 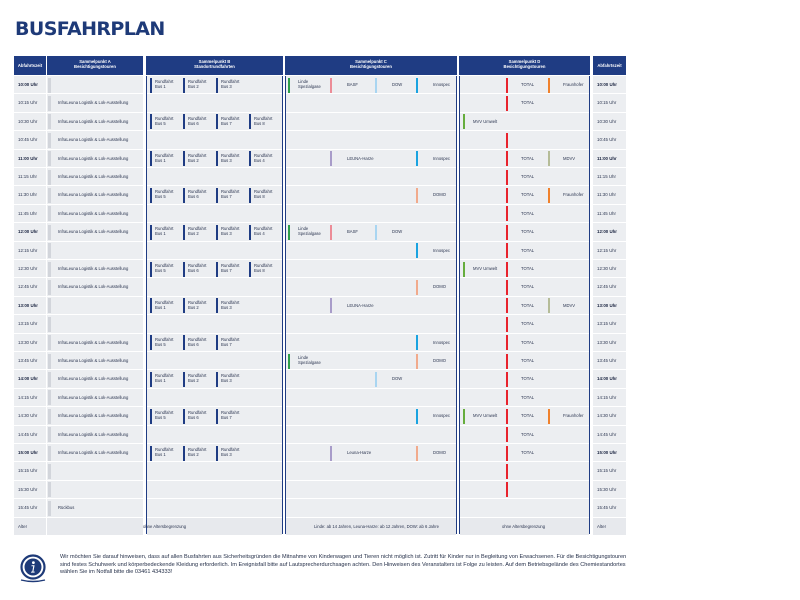 I want to click on age-label: Alter, so click(x=602, y=526).